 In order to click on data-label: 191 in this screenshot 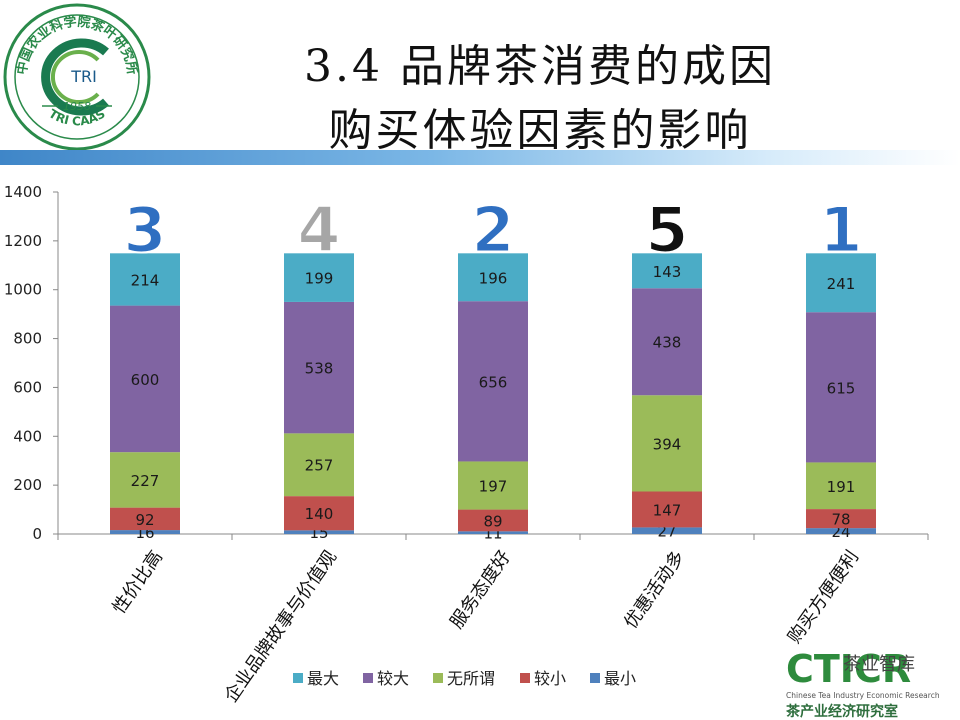, I will do `click(841, 487)`.